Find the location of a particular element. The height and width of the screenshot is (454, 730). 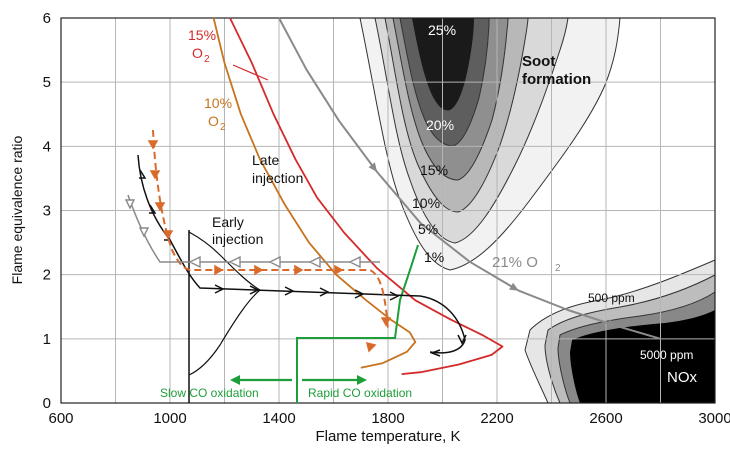

y-tick-label: 0 is located at coordinates (47, 403).